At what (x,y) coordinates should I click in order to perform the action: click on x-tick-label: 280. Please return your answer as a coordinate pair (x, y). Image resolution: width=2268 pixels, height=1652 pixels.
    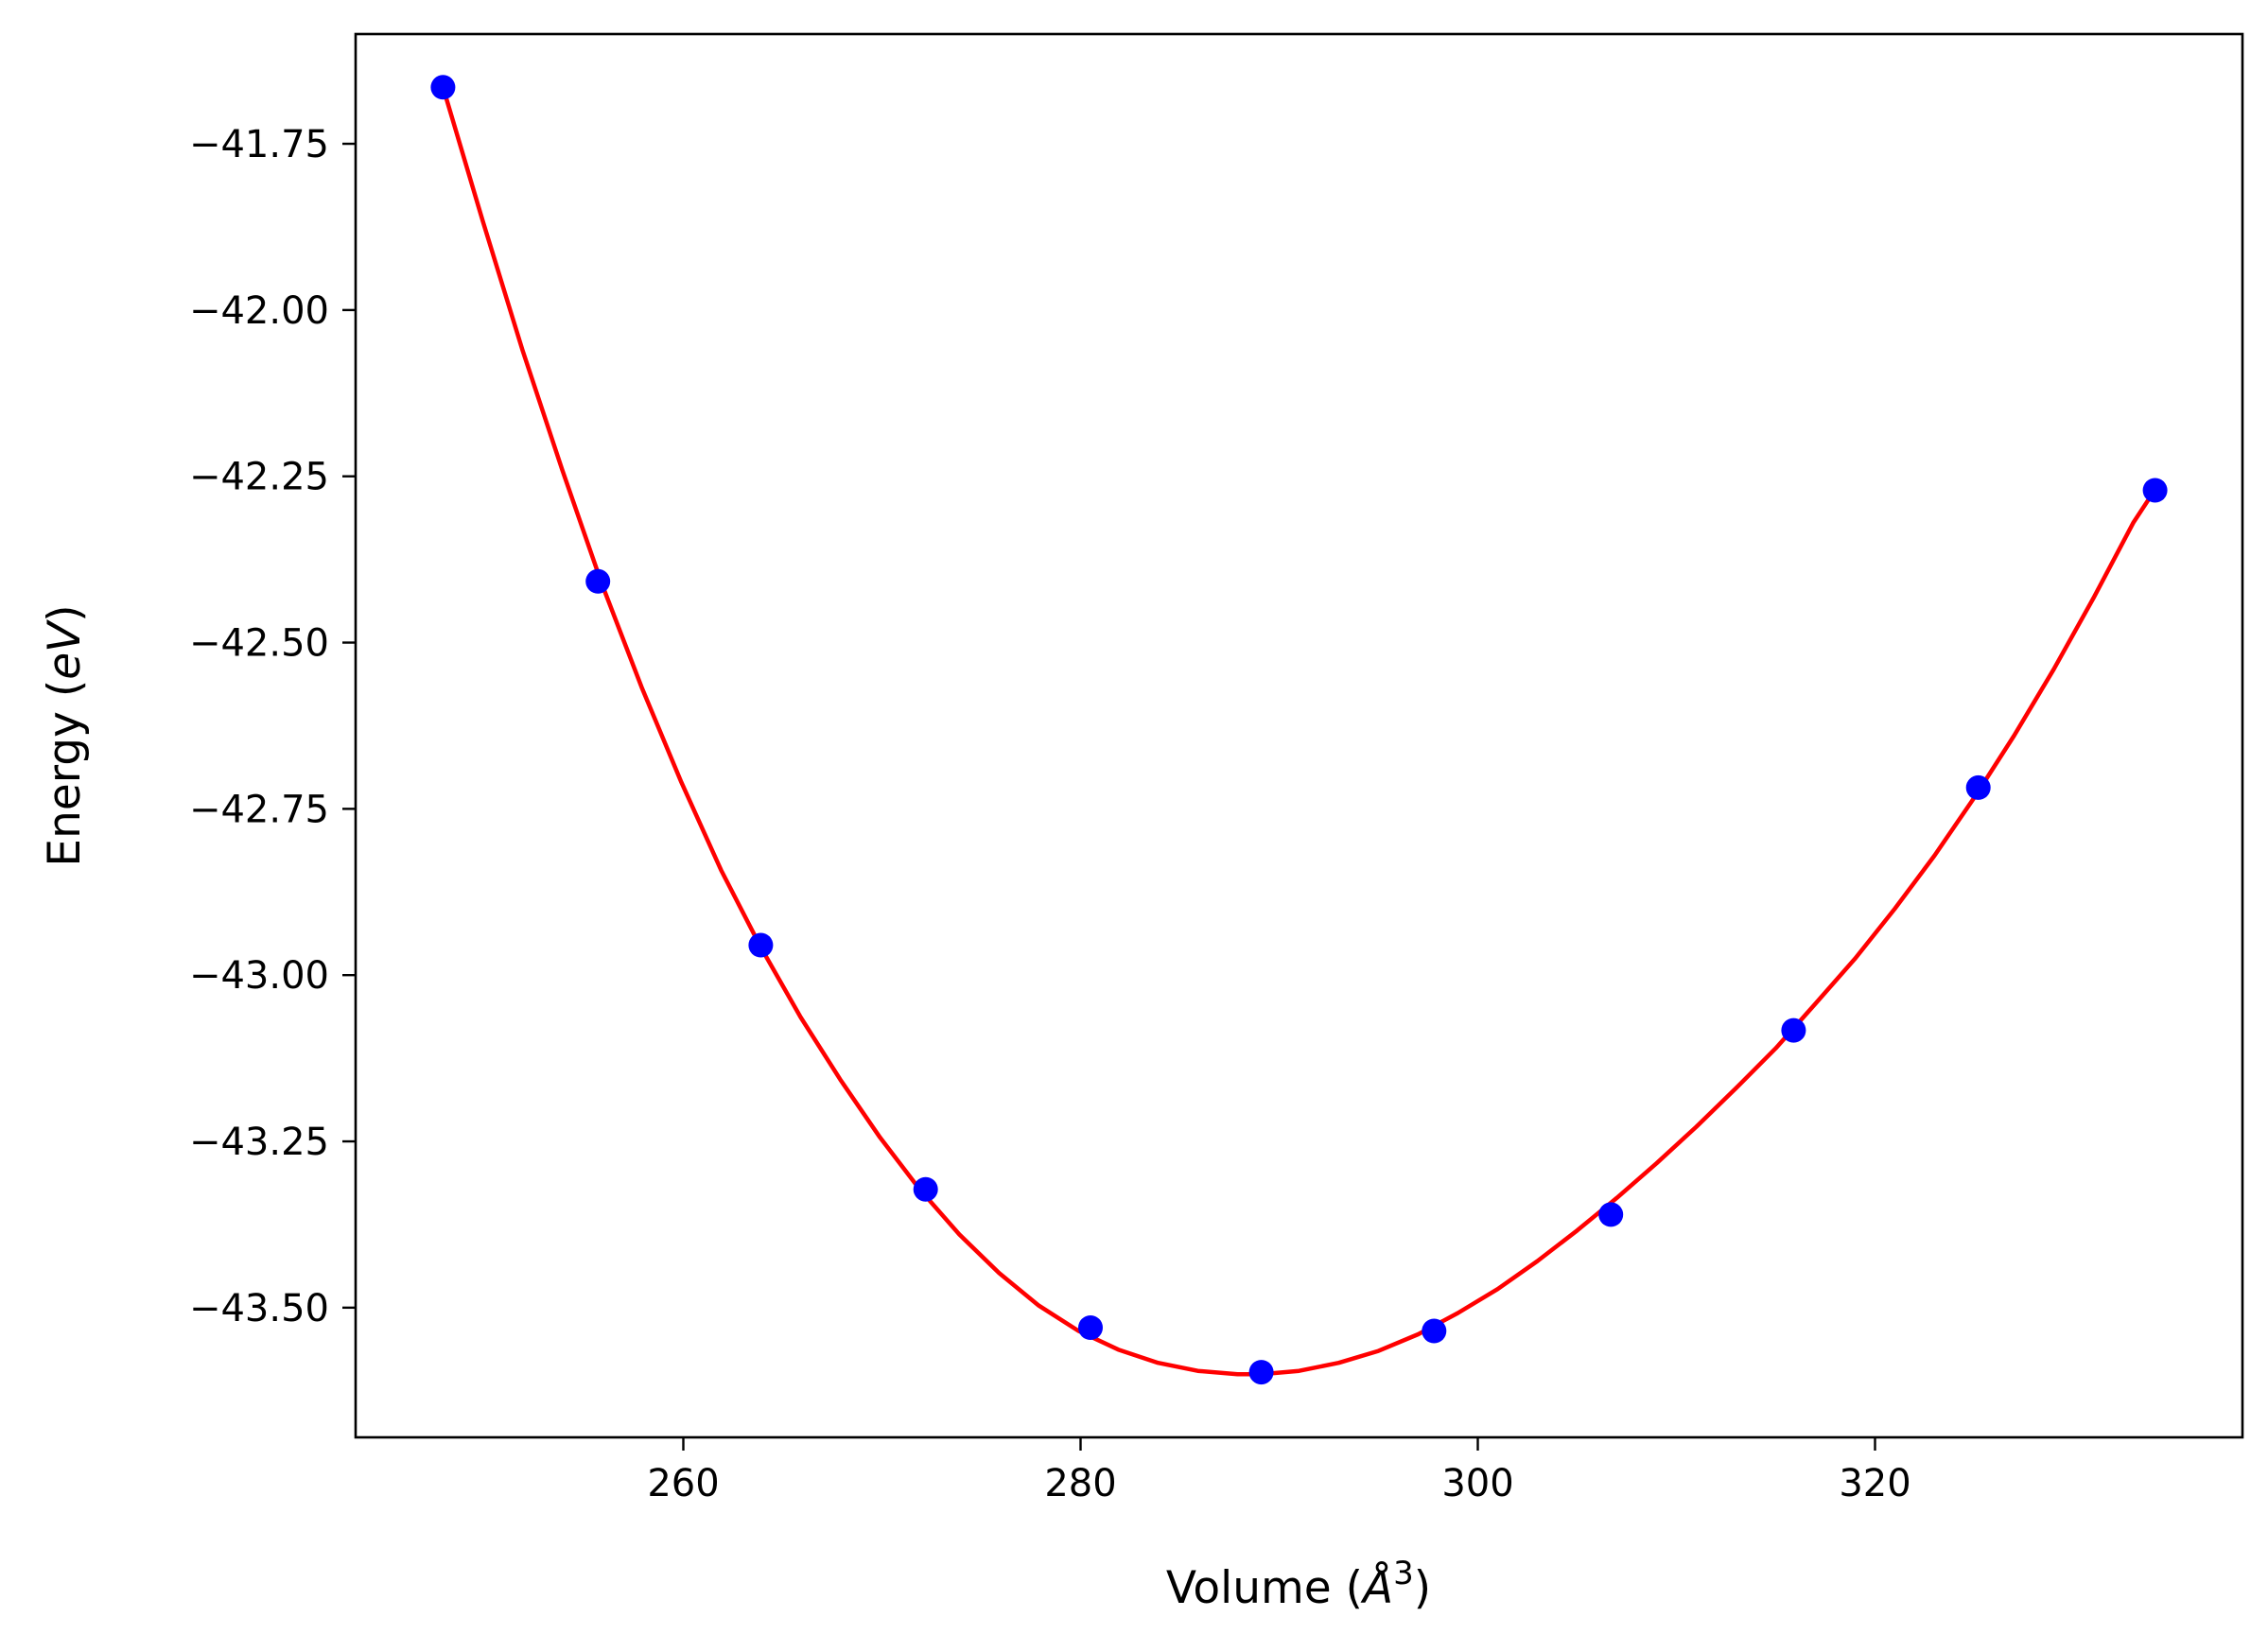
    Looking at the image, I should click on (1080, 1484).